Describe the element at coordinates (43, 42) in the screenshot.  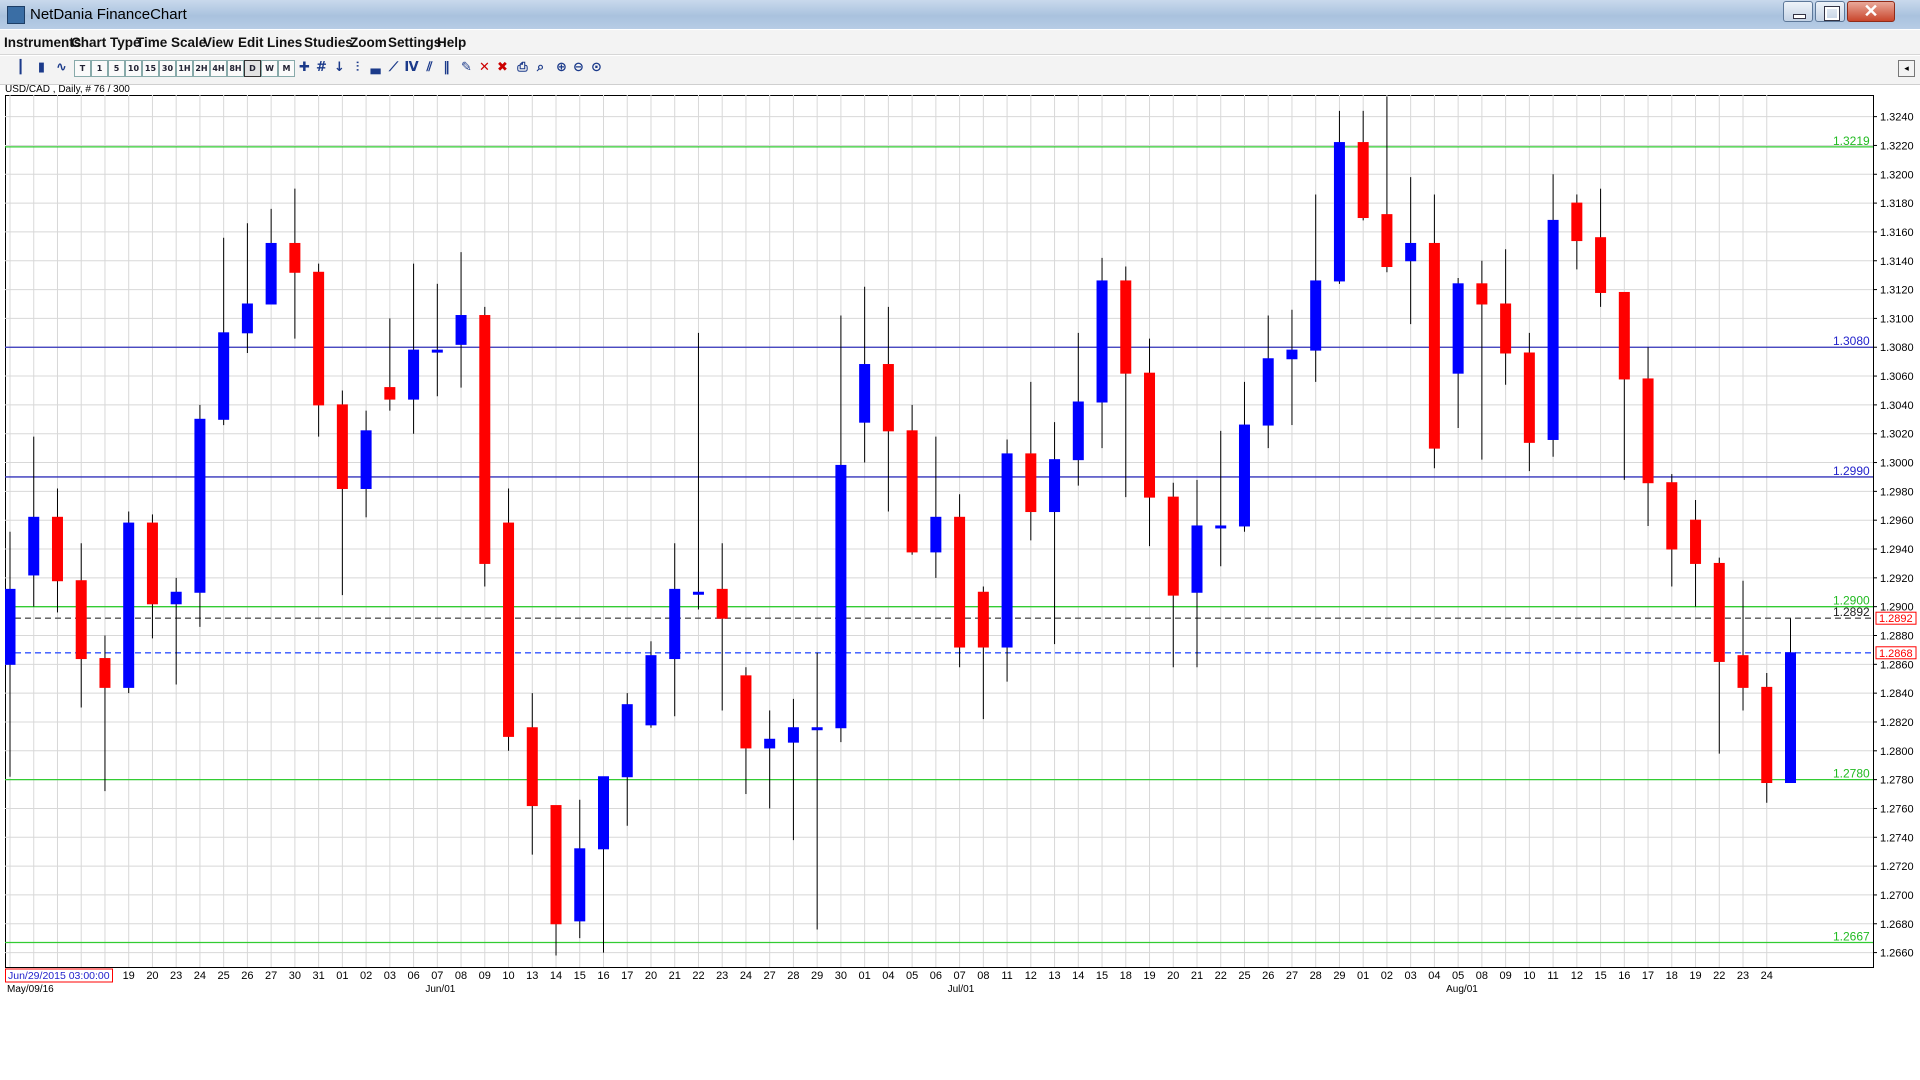
I see `menu-instruments: Instruments` at that location.